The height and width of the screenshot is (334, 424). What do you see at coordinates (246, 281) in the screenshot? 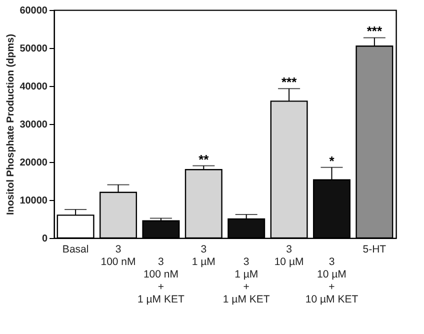
I see `x-tick-label: 3 1 µM + 1 µM KET` at bounding box center [246, 281].